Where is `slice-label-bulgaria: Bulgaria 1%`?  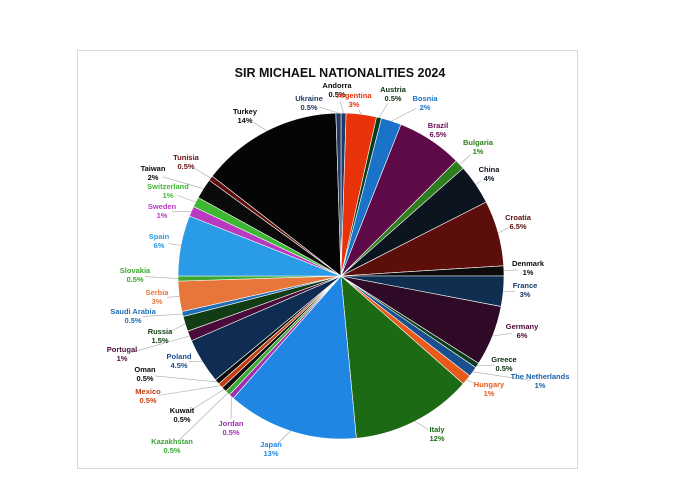
slice-label-bulgaria: Bulgaria 1% is located at coordinates (478, 147).